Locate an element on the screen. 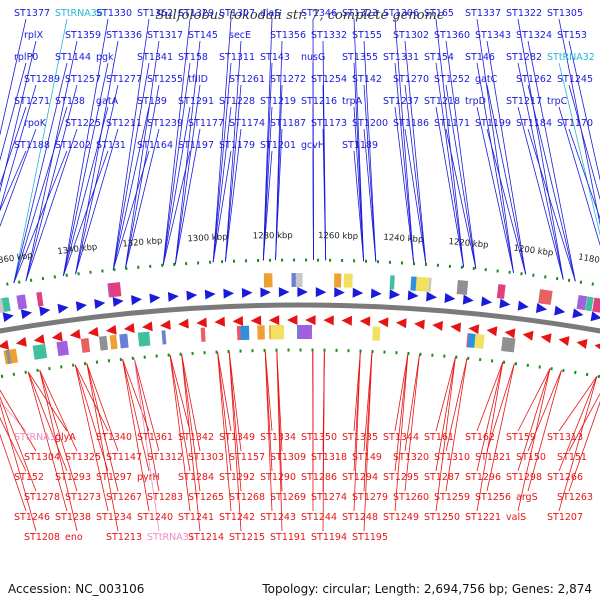 The height and width of the screenshot is (600, 600). reverse-gene-label: ST1265 is located at coordinates (206, 497).